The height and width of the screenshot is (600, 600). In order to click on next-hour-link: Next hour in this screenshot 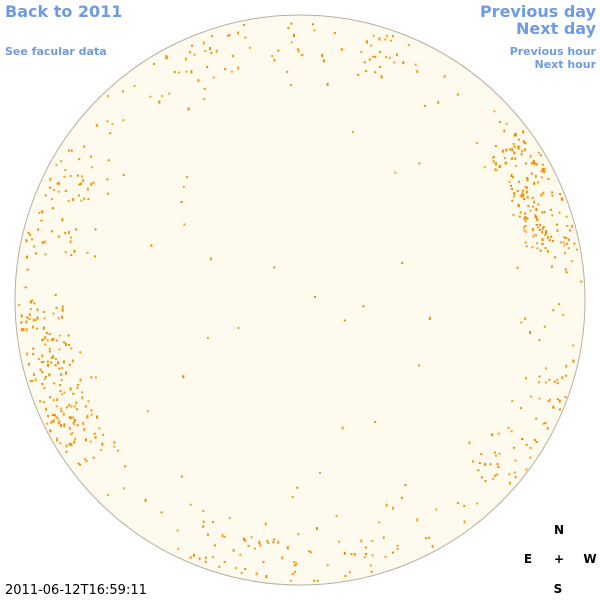, I will do `click(565, 64)`.